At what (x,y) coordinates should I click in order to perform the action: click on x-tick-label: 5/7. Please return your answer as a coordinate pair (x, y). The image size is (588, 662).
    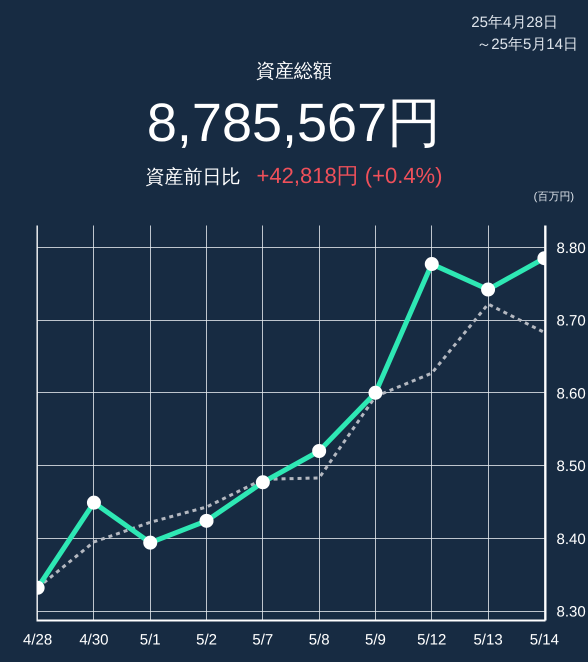
    Looking at the image, I should click on (263, 640).